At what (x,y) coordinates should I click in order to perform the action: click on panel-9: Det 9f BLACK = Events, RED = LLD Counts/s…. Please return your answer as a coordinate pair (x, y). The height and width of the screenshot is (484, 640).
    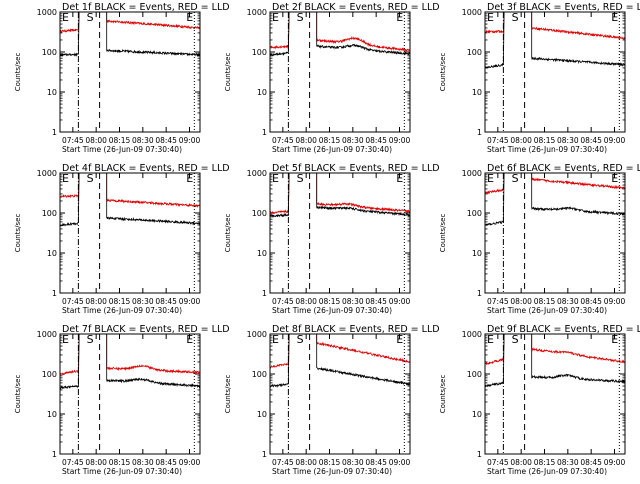
    Looking at the image, I should click on (539, 400).